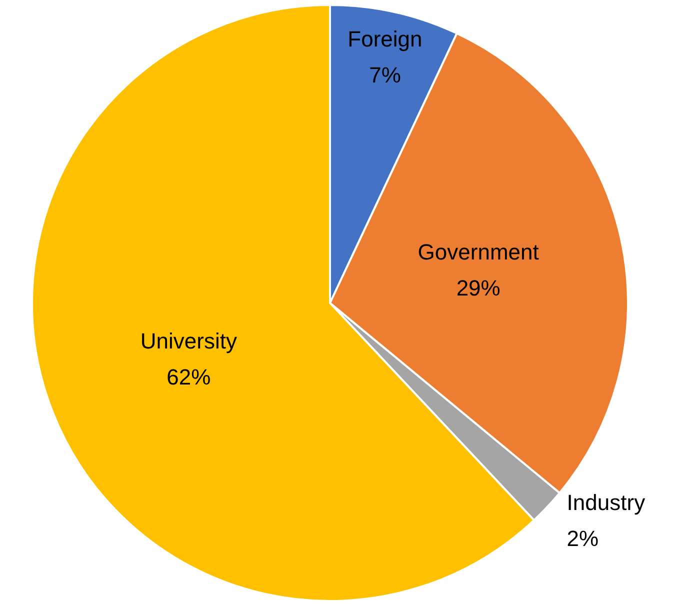 Image resolution: width=673 pixels, height=604 pixels. Describe the element at coordinates (188, 377) in the screenshot. I see `data-label: 62%` at that location.